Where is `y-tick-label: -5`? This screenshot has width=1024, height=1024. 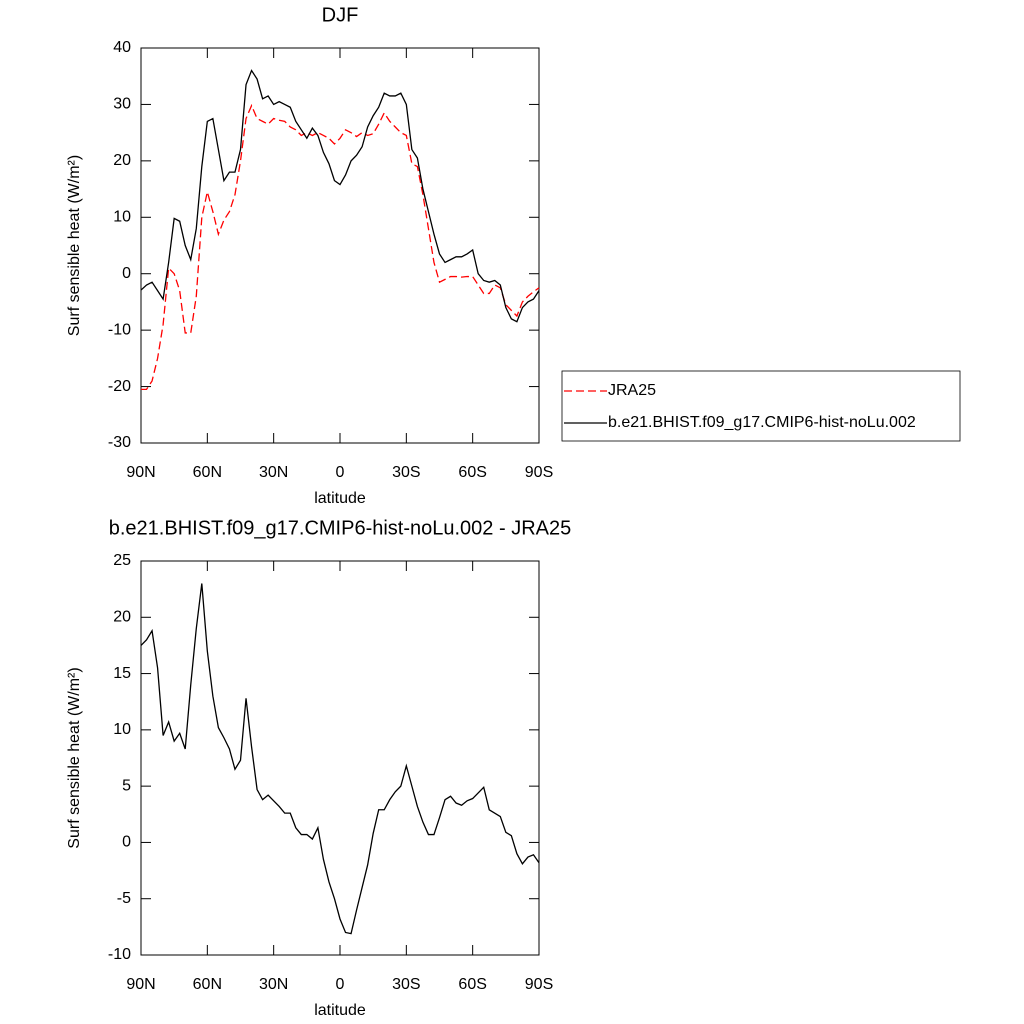
y-tick-label: -5 is located at coordinates (124, 898).